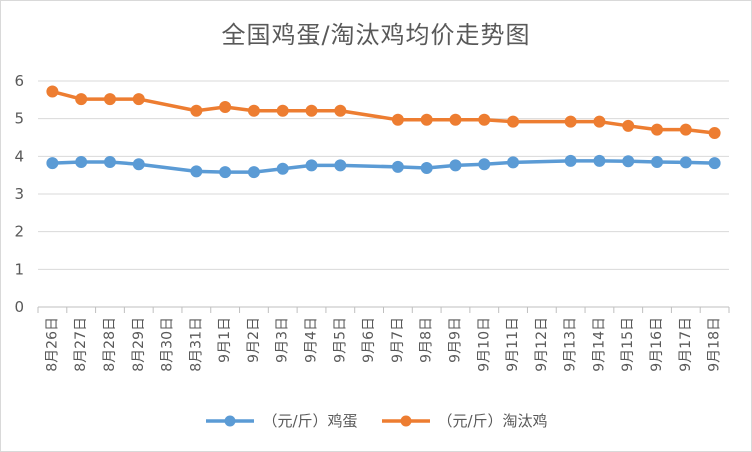 This screenshot has height=452, width=752. What do you see at coordinates (139, 344) in the screenshot?
I see `x-tick-label: 8月29日` at bounding box center [139, 344].